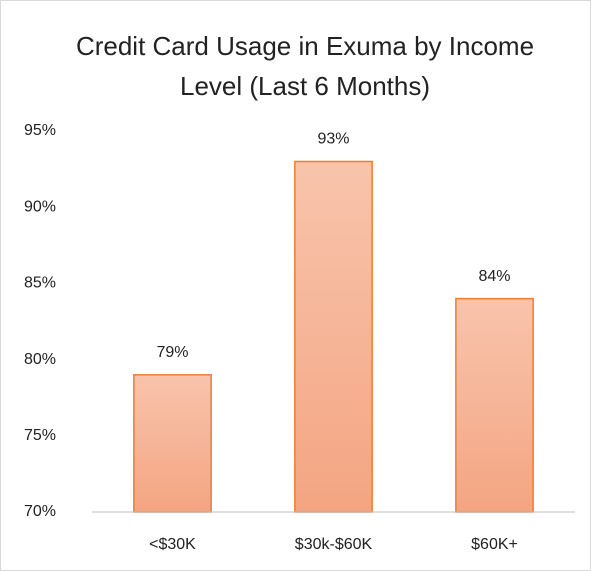 The image size is (591, 571). I want to click on x-tick-label: <$30K, so click(172, 544).